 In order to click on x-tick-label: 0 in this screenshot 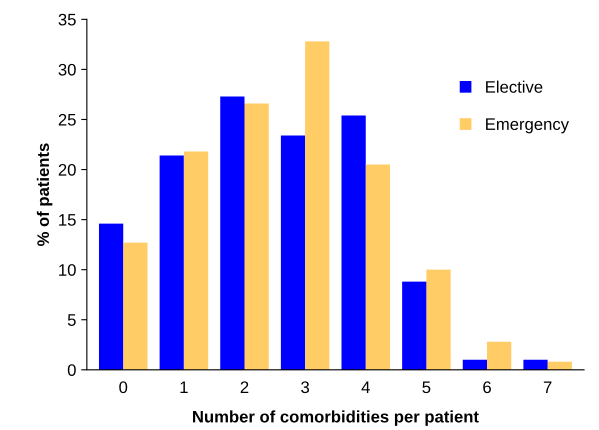, I will do `click(123, 387)`.